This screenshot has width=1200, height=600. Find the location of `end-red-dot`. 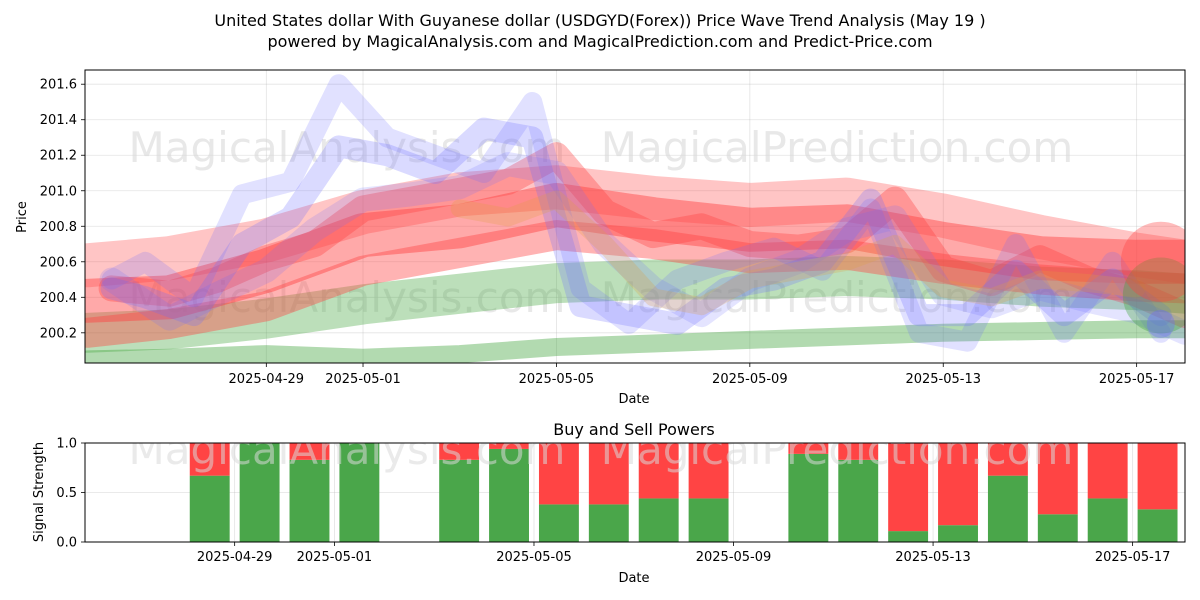

end-red-dot is located at coordinates (1152, 261).